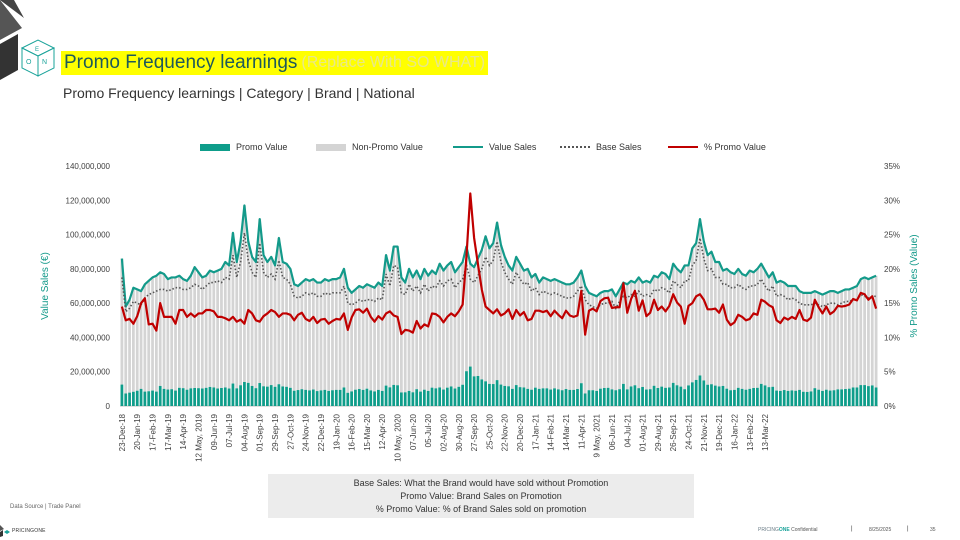 This screenshot has height=540, width=960. What do you see at coordinates (37, 50) in the screenshot?
I see `svg-text: E` at bounding box center [37, 50].